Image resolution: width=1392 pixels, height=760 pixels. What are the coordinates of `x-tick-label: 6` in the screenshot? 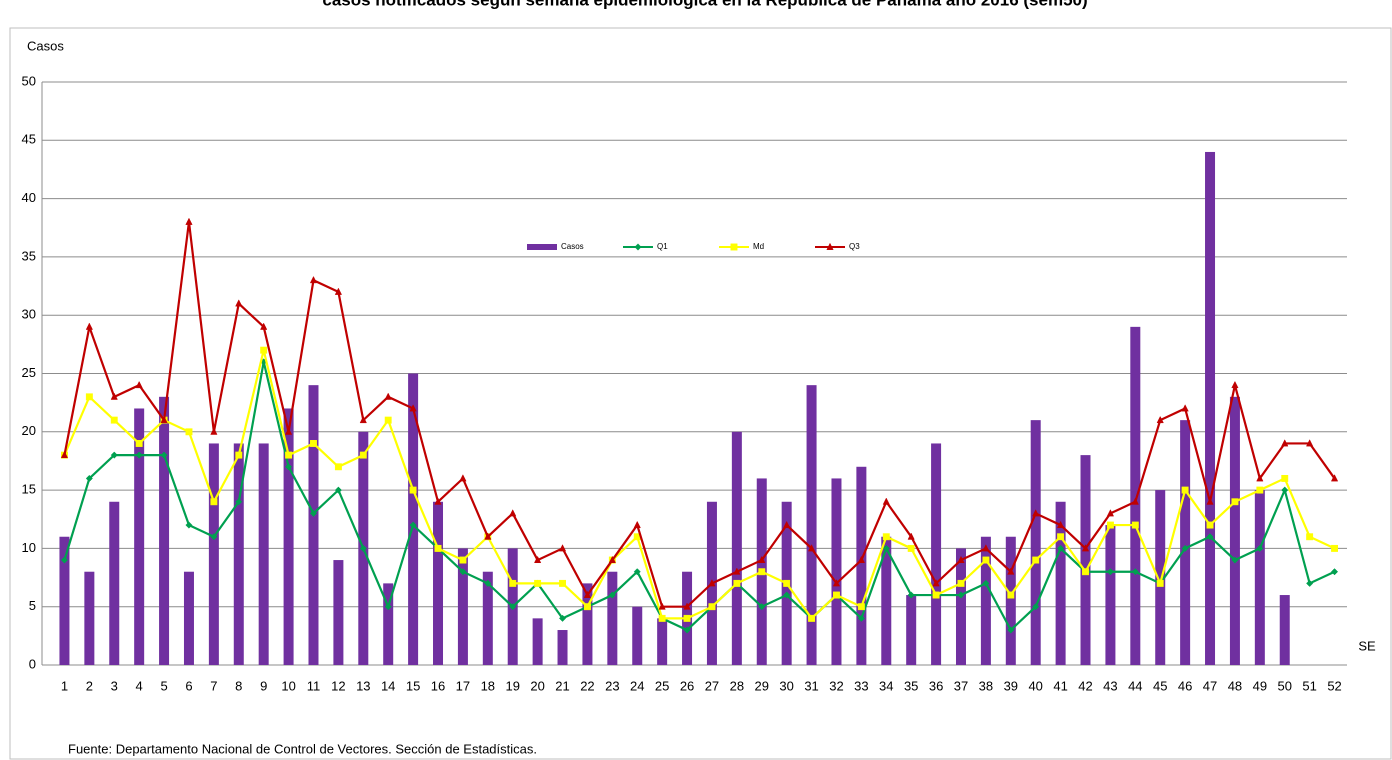 It's located at (188, 685).